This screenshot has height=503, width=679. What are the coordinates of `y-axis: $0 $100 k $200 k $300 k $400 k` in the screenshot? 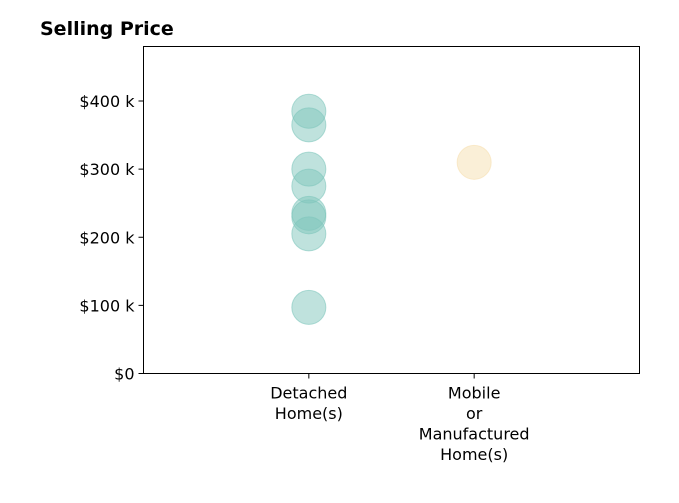 It's located at (111, 238).